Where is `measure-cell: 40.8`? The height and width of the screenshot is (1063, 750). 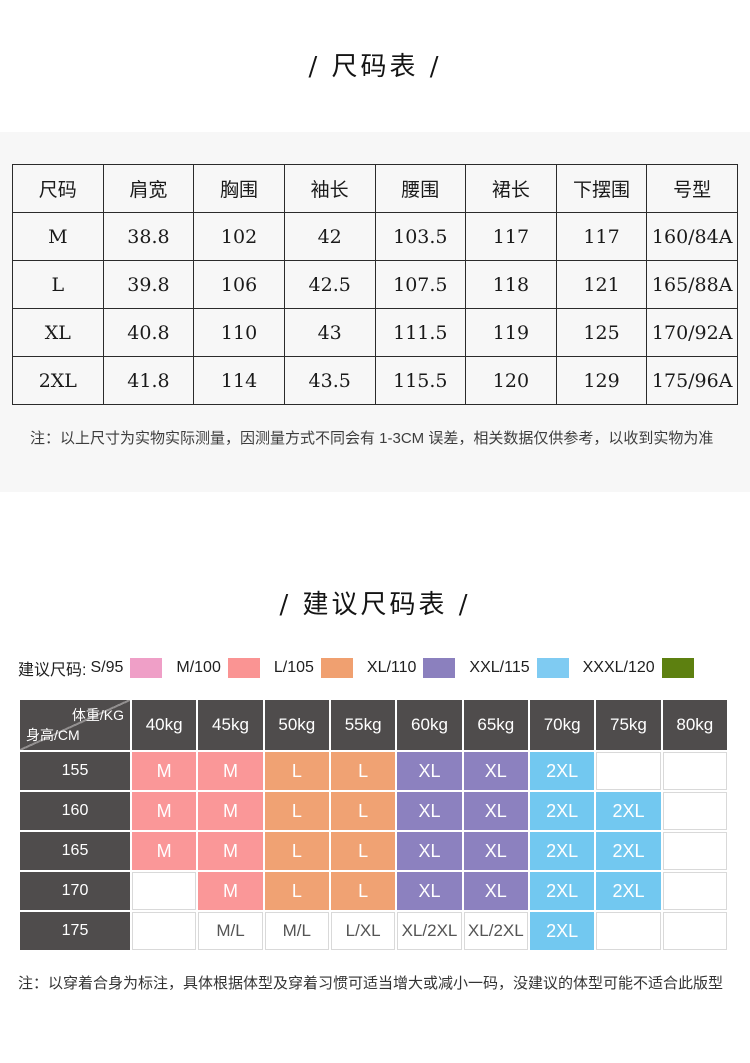 measure-cell: 40.8 is located at coordinates (148, 332).